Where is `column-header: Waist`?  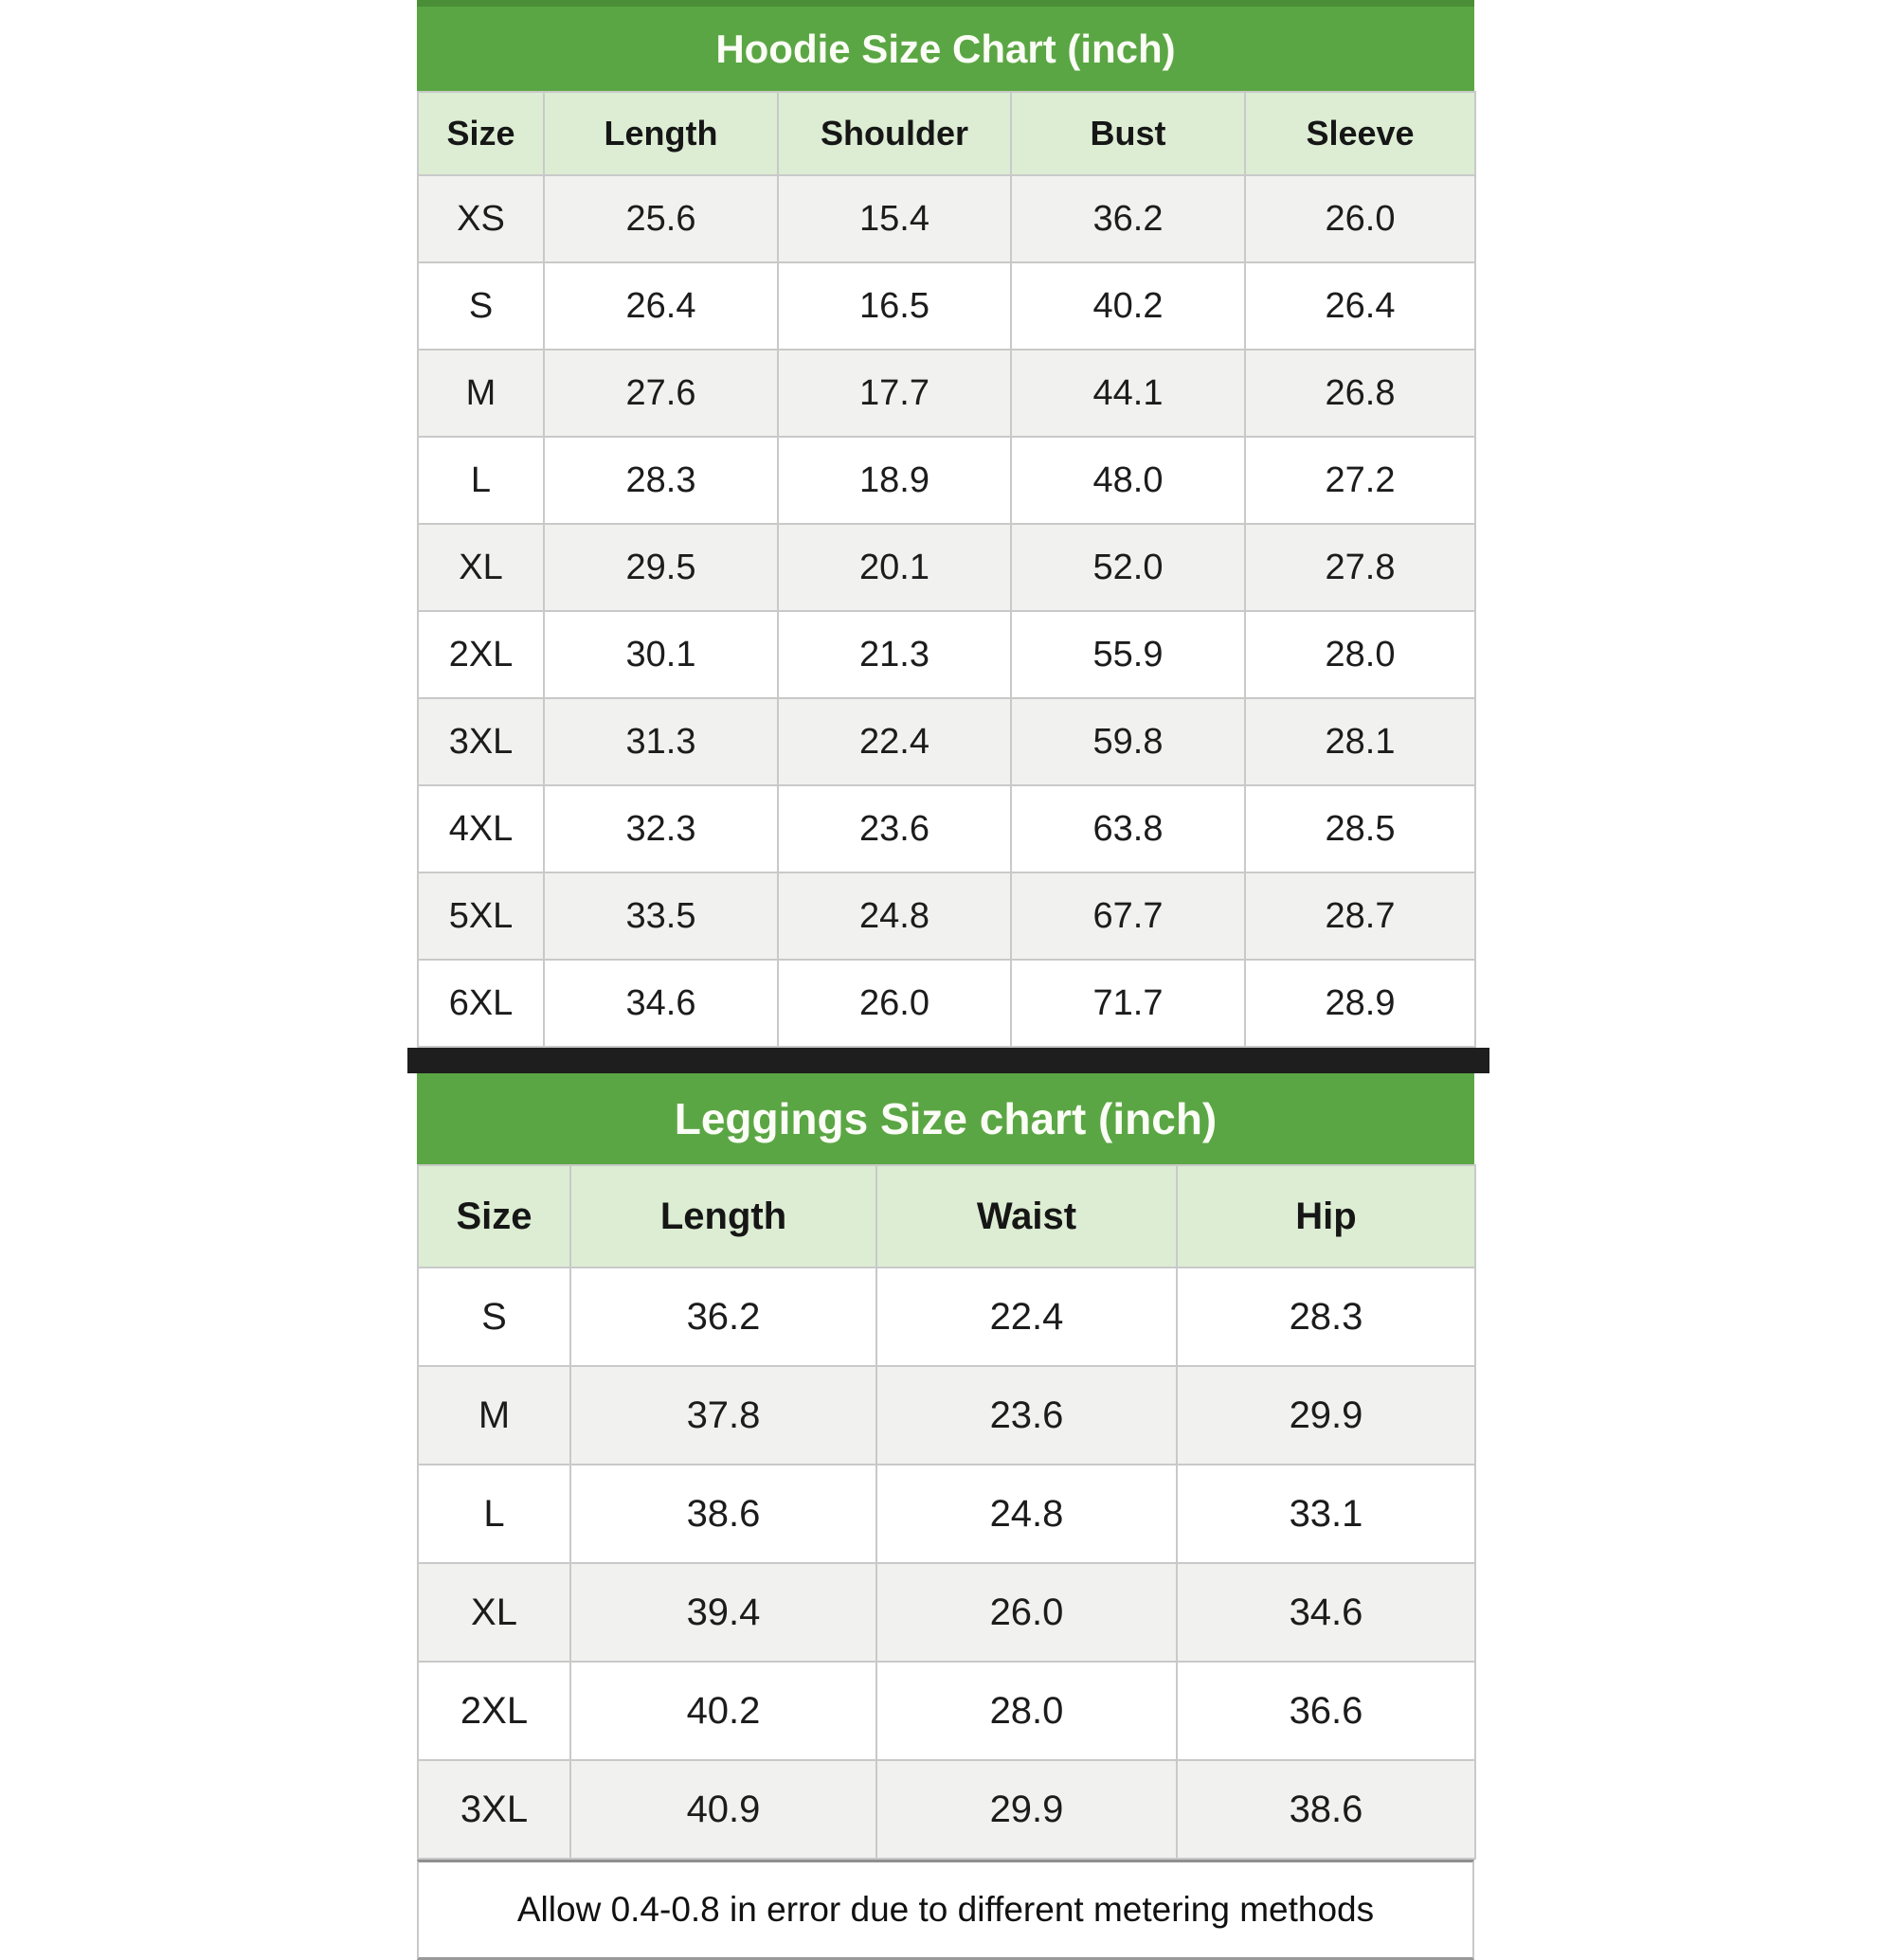
column-header: Waist is located at coordinates (1026, 1216).